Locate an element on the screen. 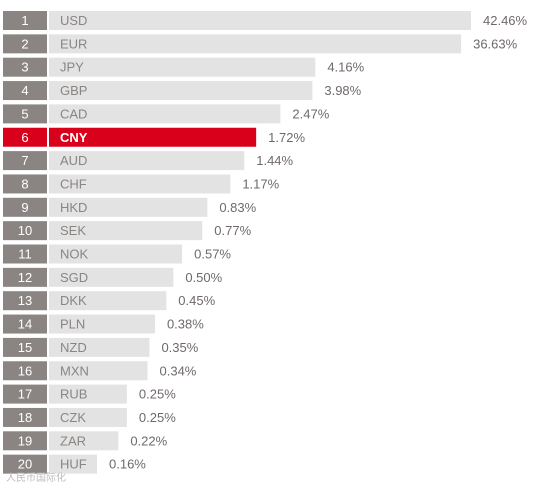 This screenshot has height=487, width=533. bar-row-huf: 20 HUF 0.16% is located at coordinates (74, 464).